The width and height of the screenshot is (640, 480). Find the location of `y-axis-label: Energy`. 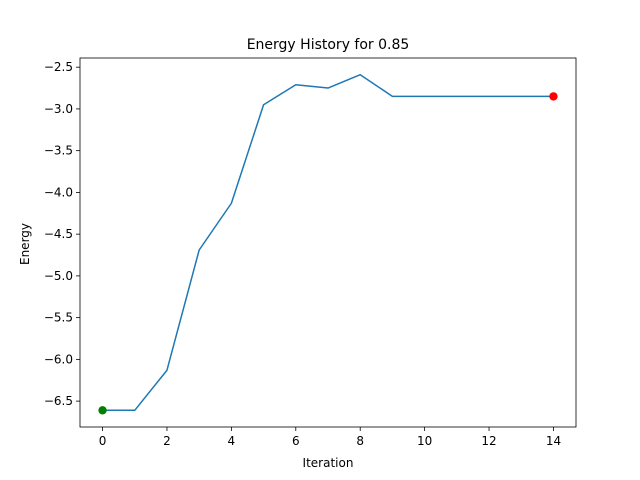

y-axis-label: Energy is located at coordinates (25, 244).